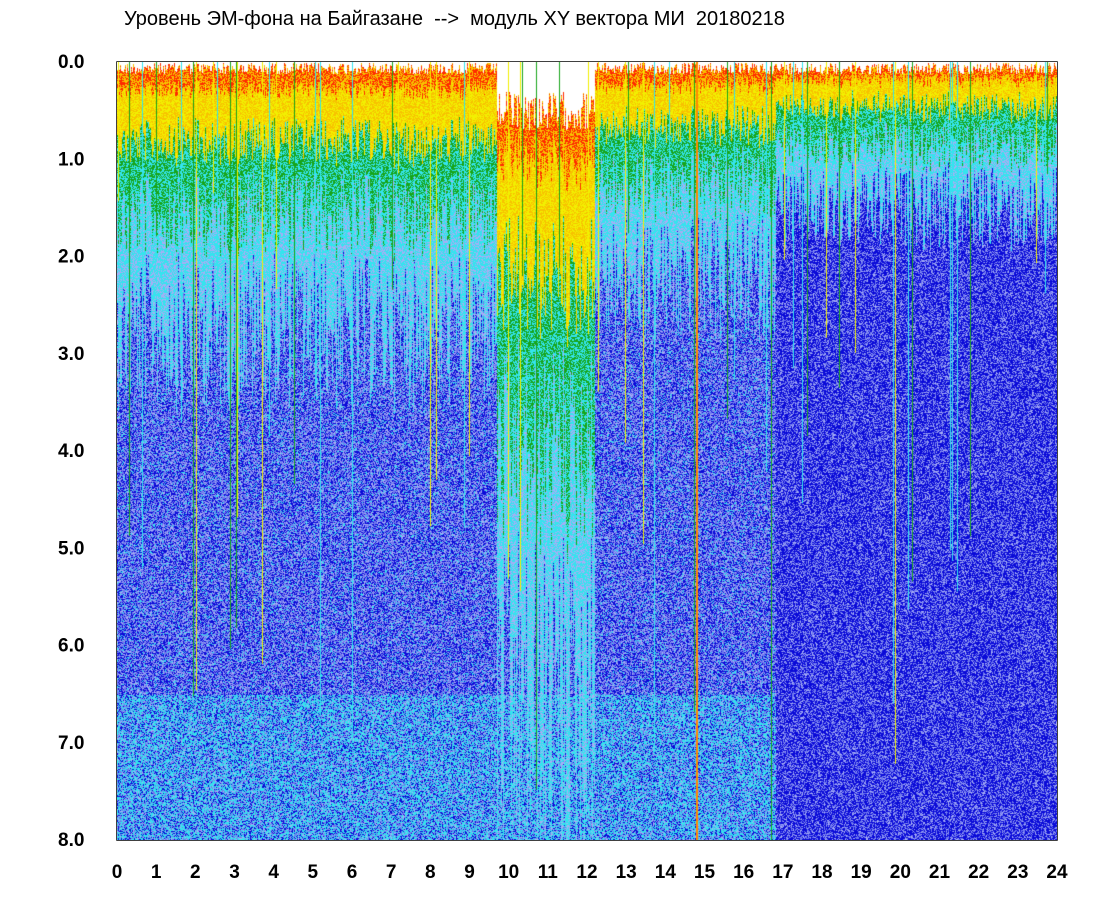 This screenshot has width=1096, height=900. Describe the element at coordinates (1017, 872) in the screenshot. I see `x-tick-label: 23` at that location.